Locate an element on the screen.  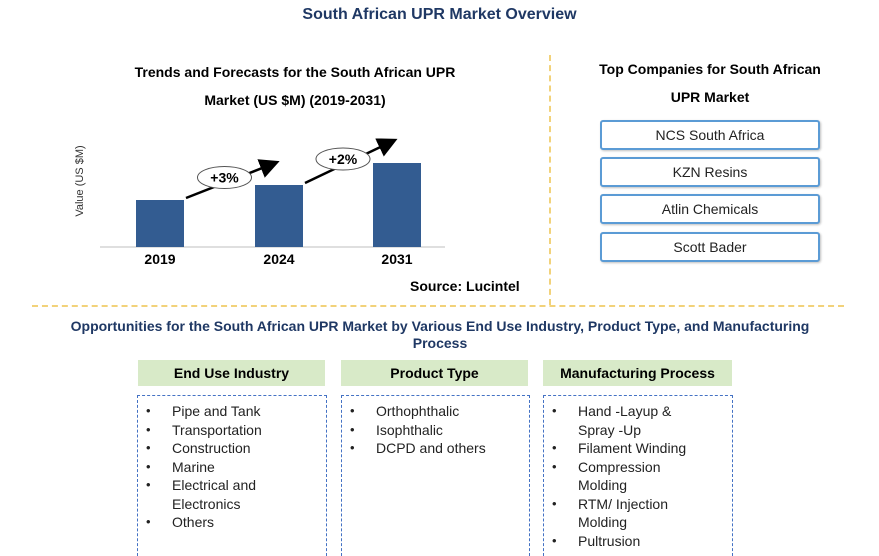
x-tick-label: 2031 is located at coordinates (396, 259).